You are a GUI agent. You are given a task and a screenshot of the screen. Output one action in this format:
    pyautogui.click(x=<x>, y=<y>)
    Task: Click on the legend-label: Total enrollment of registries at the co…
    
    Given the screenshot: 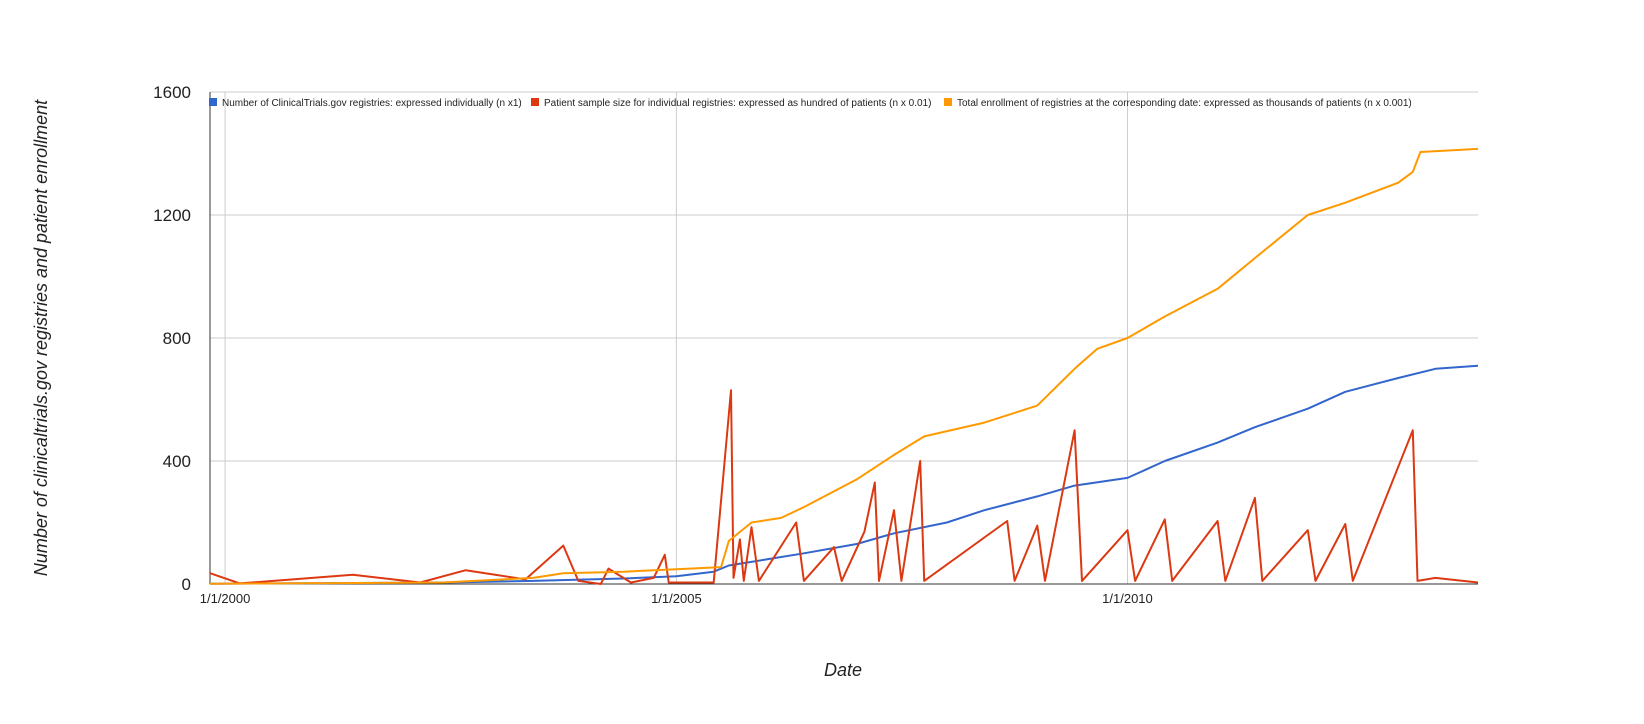 What is the action you would take?
    pyautogui.click(x=1184, y=103)
    